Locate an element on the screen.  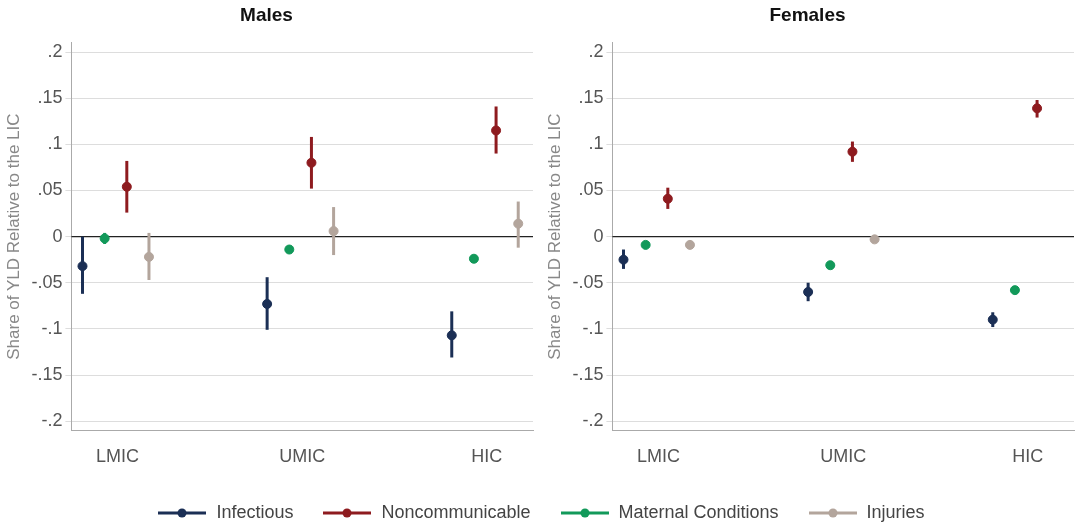
chart-title: Males is located at coordinates (266, 14).